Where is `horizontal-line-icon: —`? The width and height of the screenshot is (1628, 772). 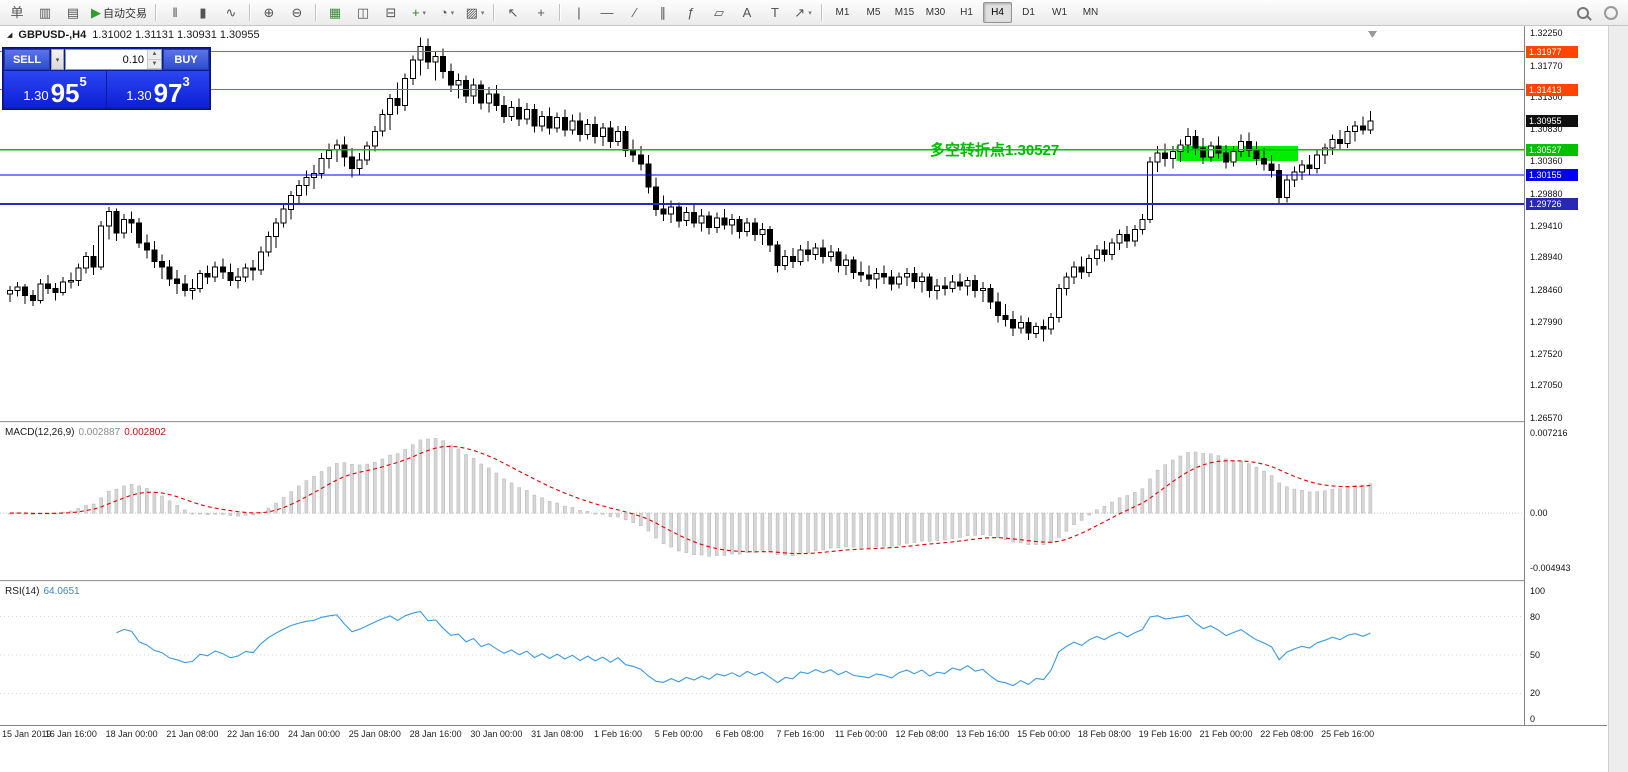 horizontal-line-icon: — is located at coordinates (607, 13).